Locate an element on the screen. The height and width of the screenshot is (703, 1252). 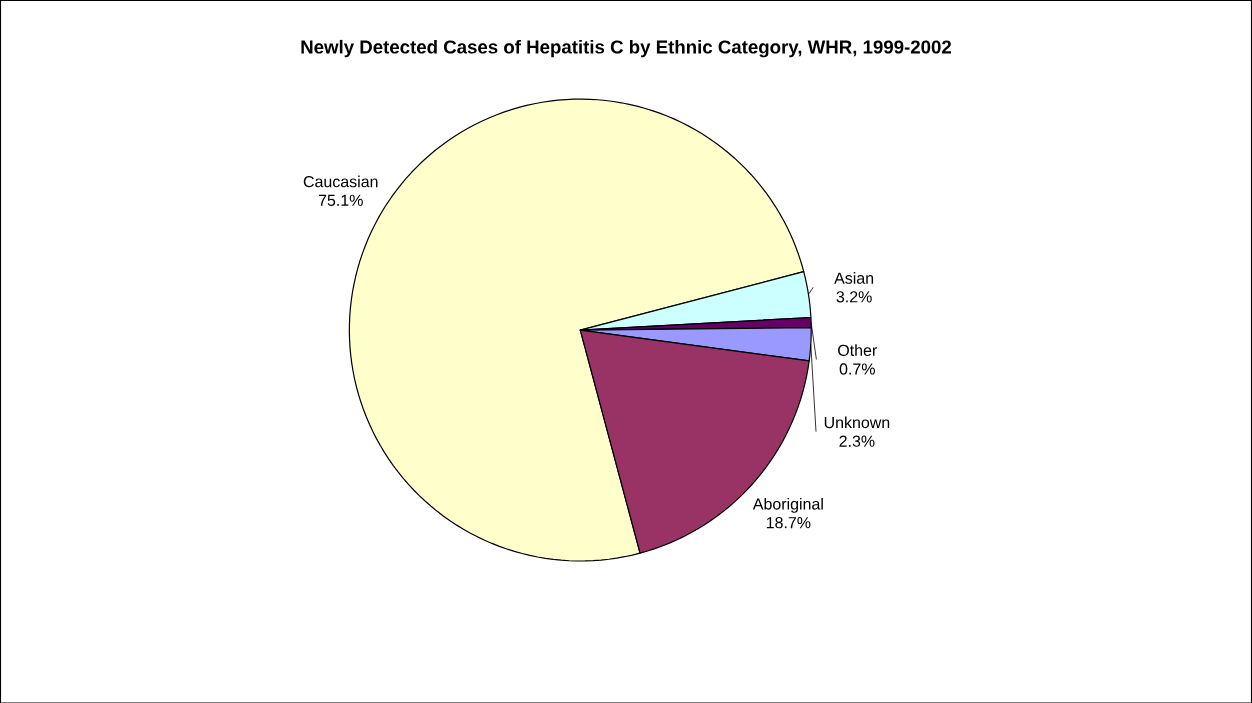
data-label: 18.7% is located at coordinates (788, 522).